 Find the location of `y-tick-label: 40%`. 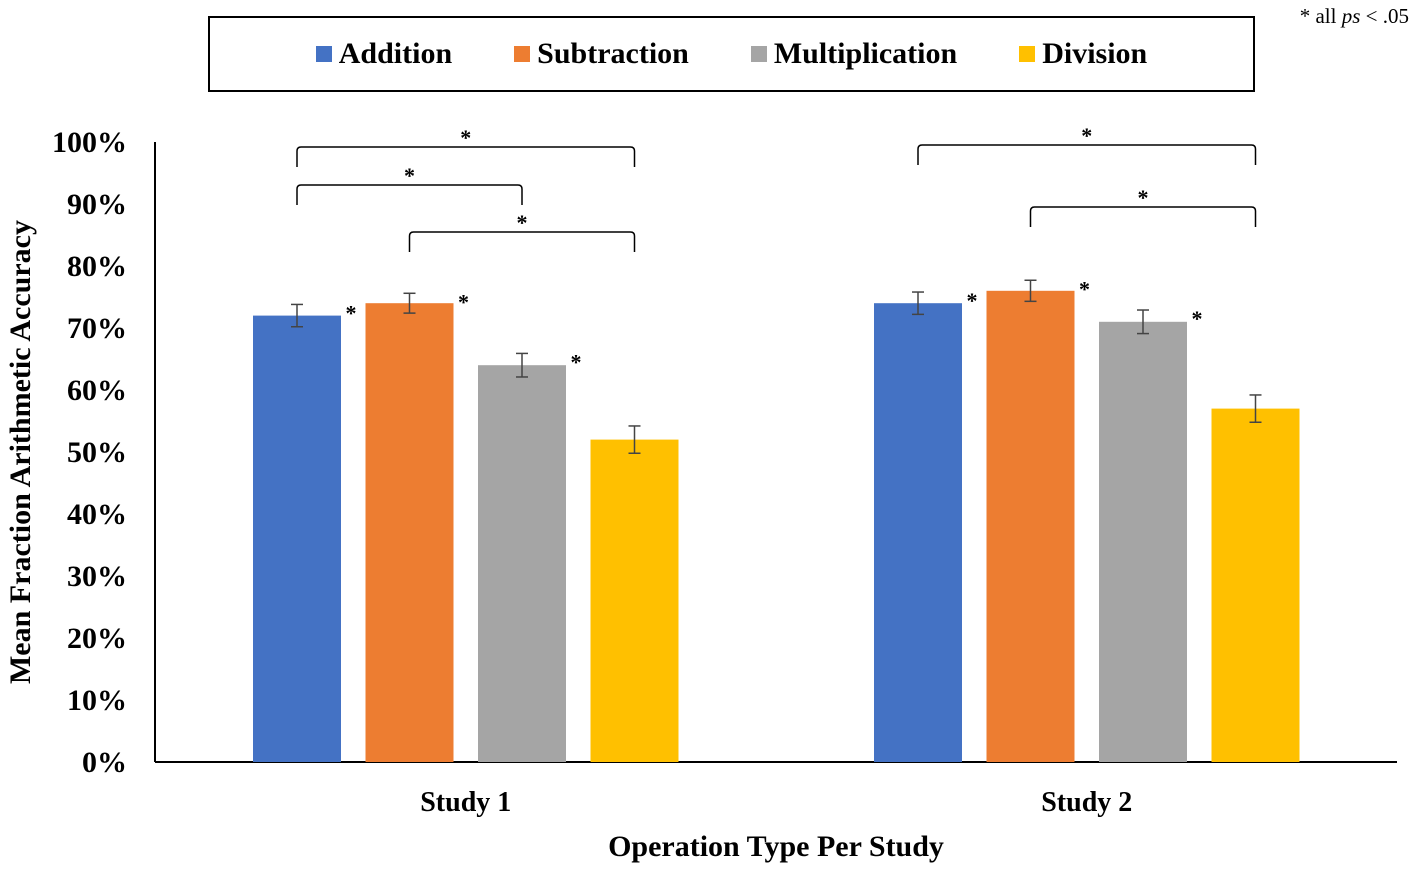

y-tick-label: 40% is located at coordinates (97, 514).